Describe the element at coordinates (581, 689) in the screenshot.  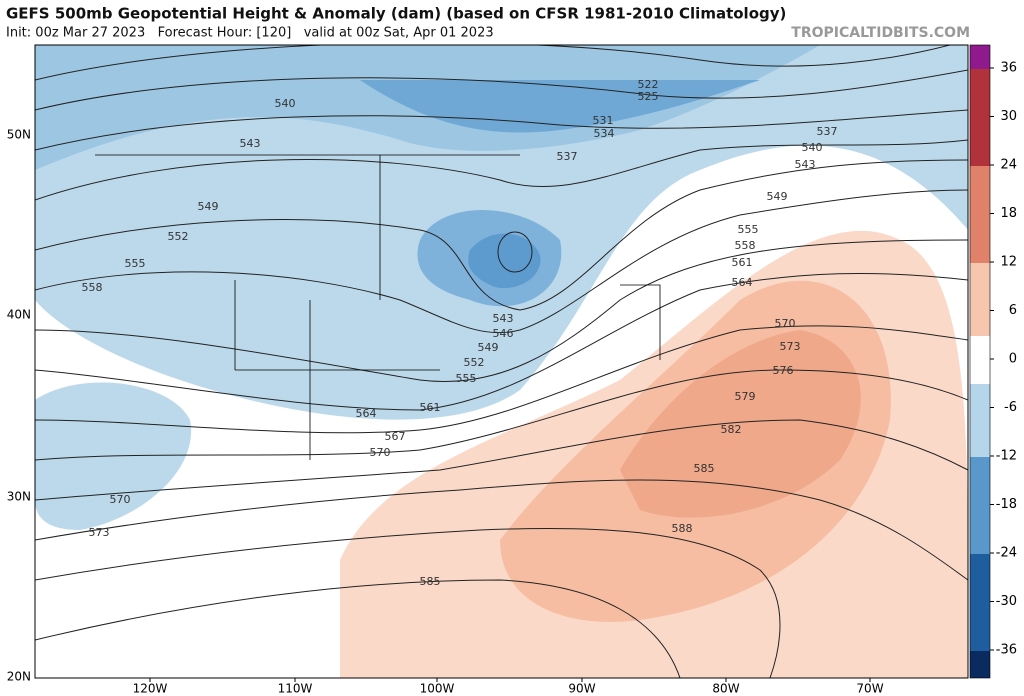
I see `lon-label: 90W` at that location.